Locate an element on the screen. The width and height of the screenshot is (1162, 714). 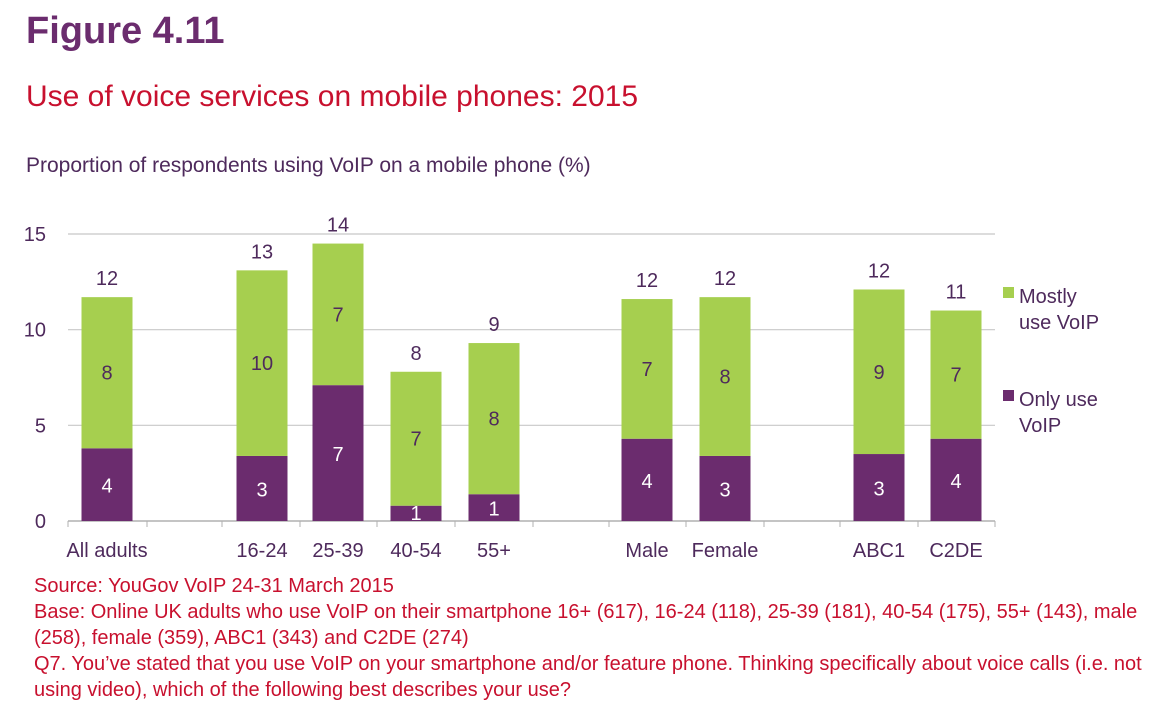
data-label-total: 11 is located at coordinates (956, 293).